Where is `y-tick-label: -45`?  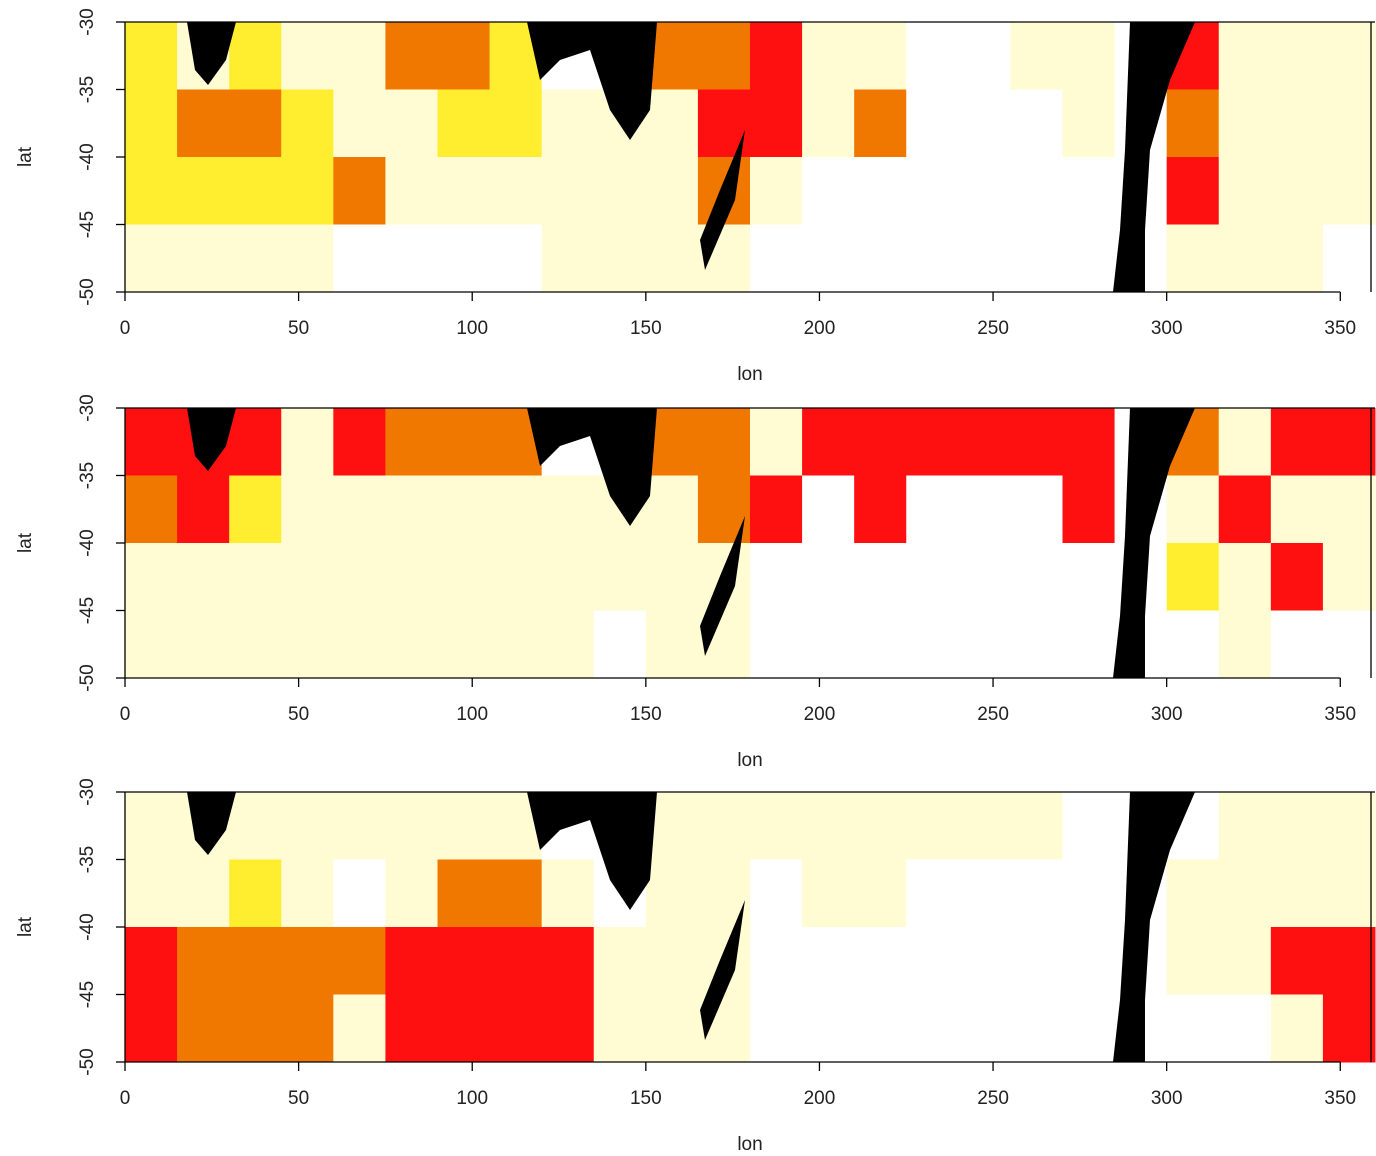
y-tick-label: -45 is located at coordinates (87, 994).